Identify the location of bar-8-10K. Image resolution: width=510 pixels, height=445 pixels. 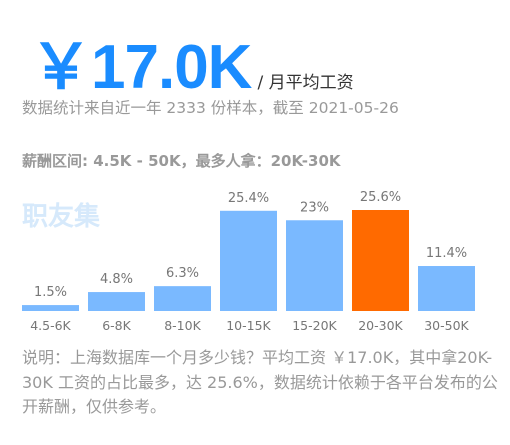
(182, 298).